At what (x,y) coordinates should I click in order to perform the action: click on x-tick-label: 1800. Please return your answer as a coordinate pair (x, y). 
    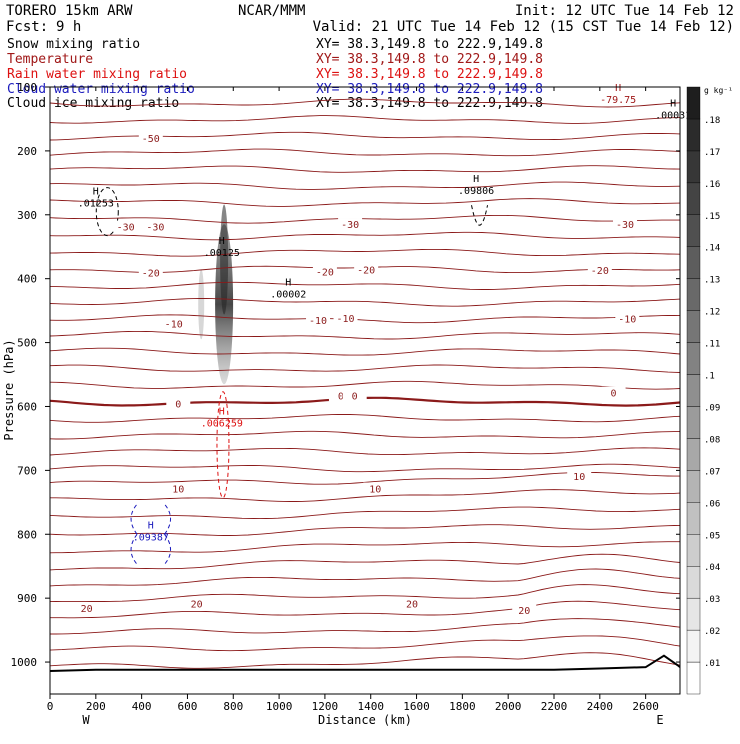
    Looking at the image, I should click on (462, 706).